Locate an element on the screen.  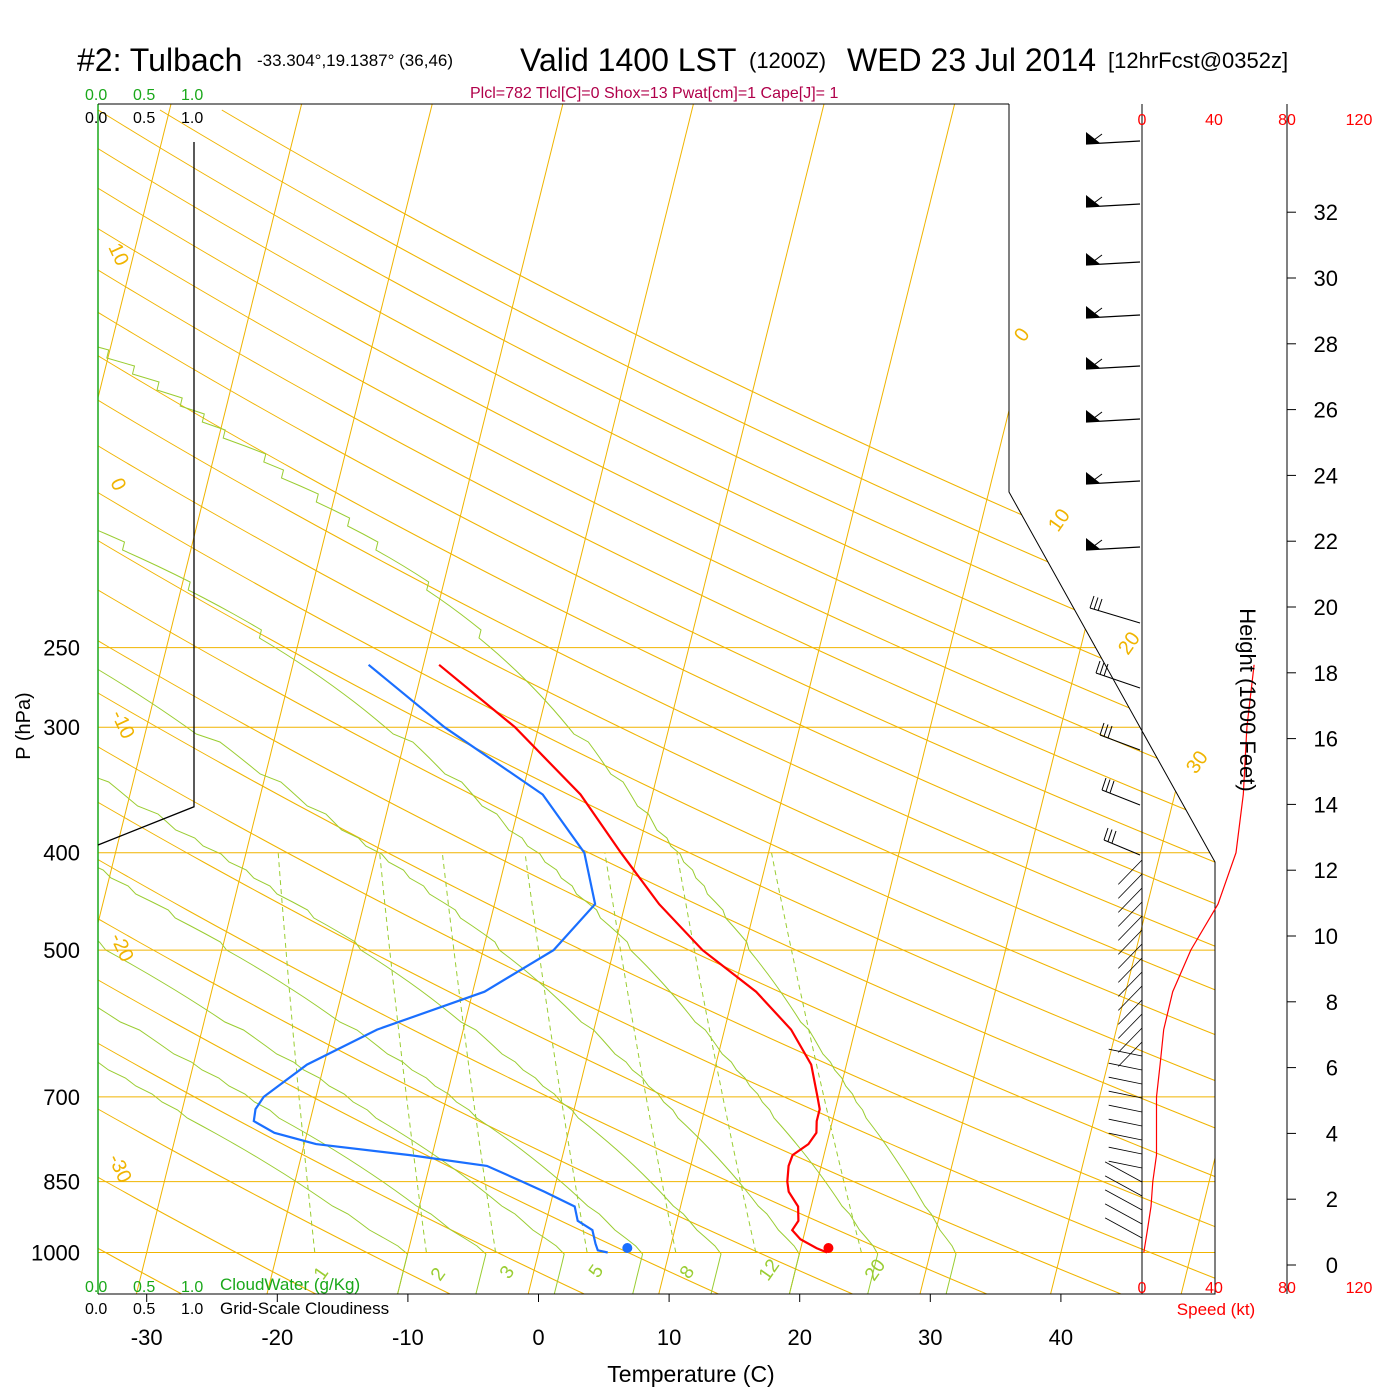
x-tick-label: -20 is located at coordinates (277, 1337).